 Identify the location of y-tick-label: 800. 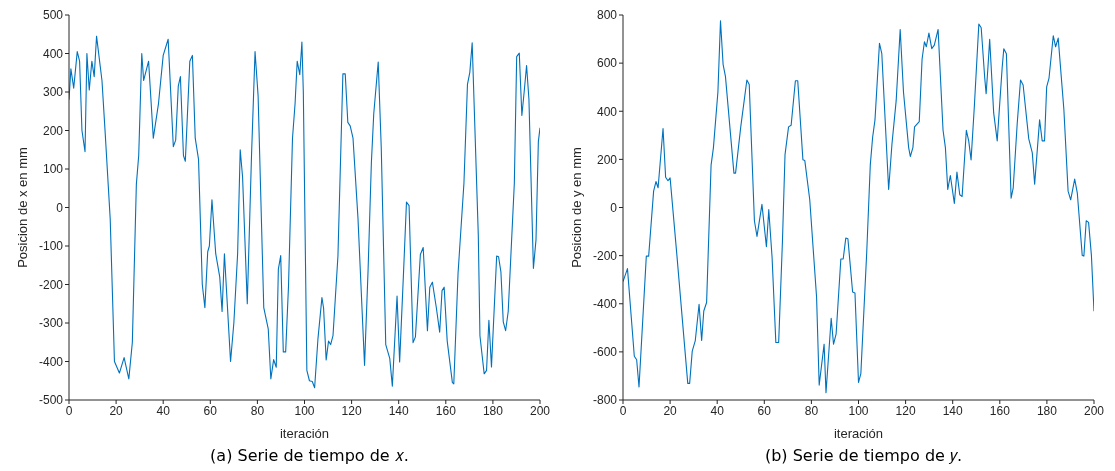
(607, 15).